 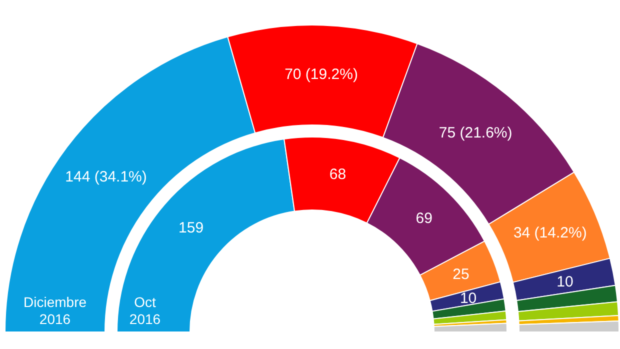 I want to click on data-label: 70 (19.2%), so click(x=321, y=75).